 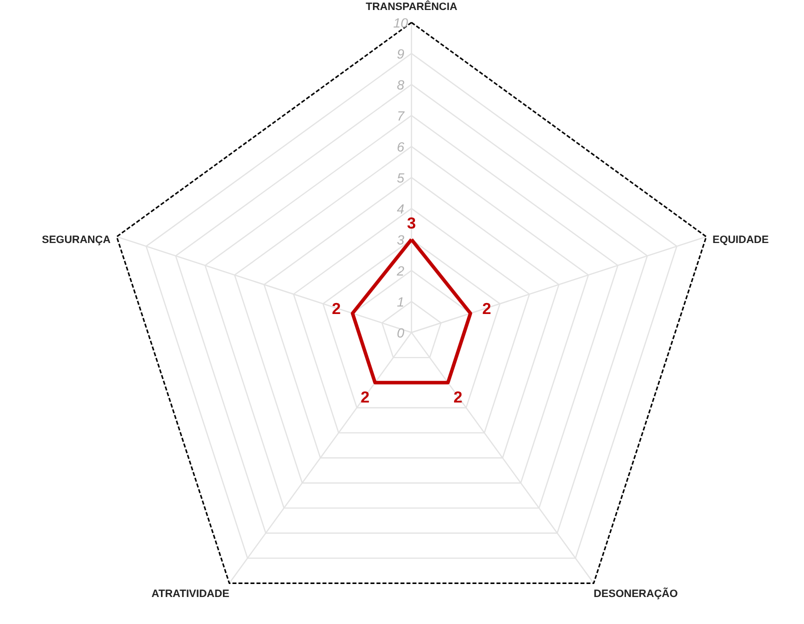 What do you see at coordinates (400, 147) in the screenshot?
I see `y-tick-label: 6` at bounding box center [400, 147].